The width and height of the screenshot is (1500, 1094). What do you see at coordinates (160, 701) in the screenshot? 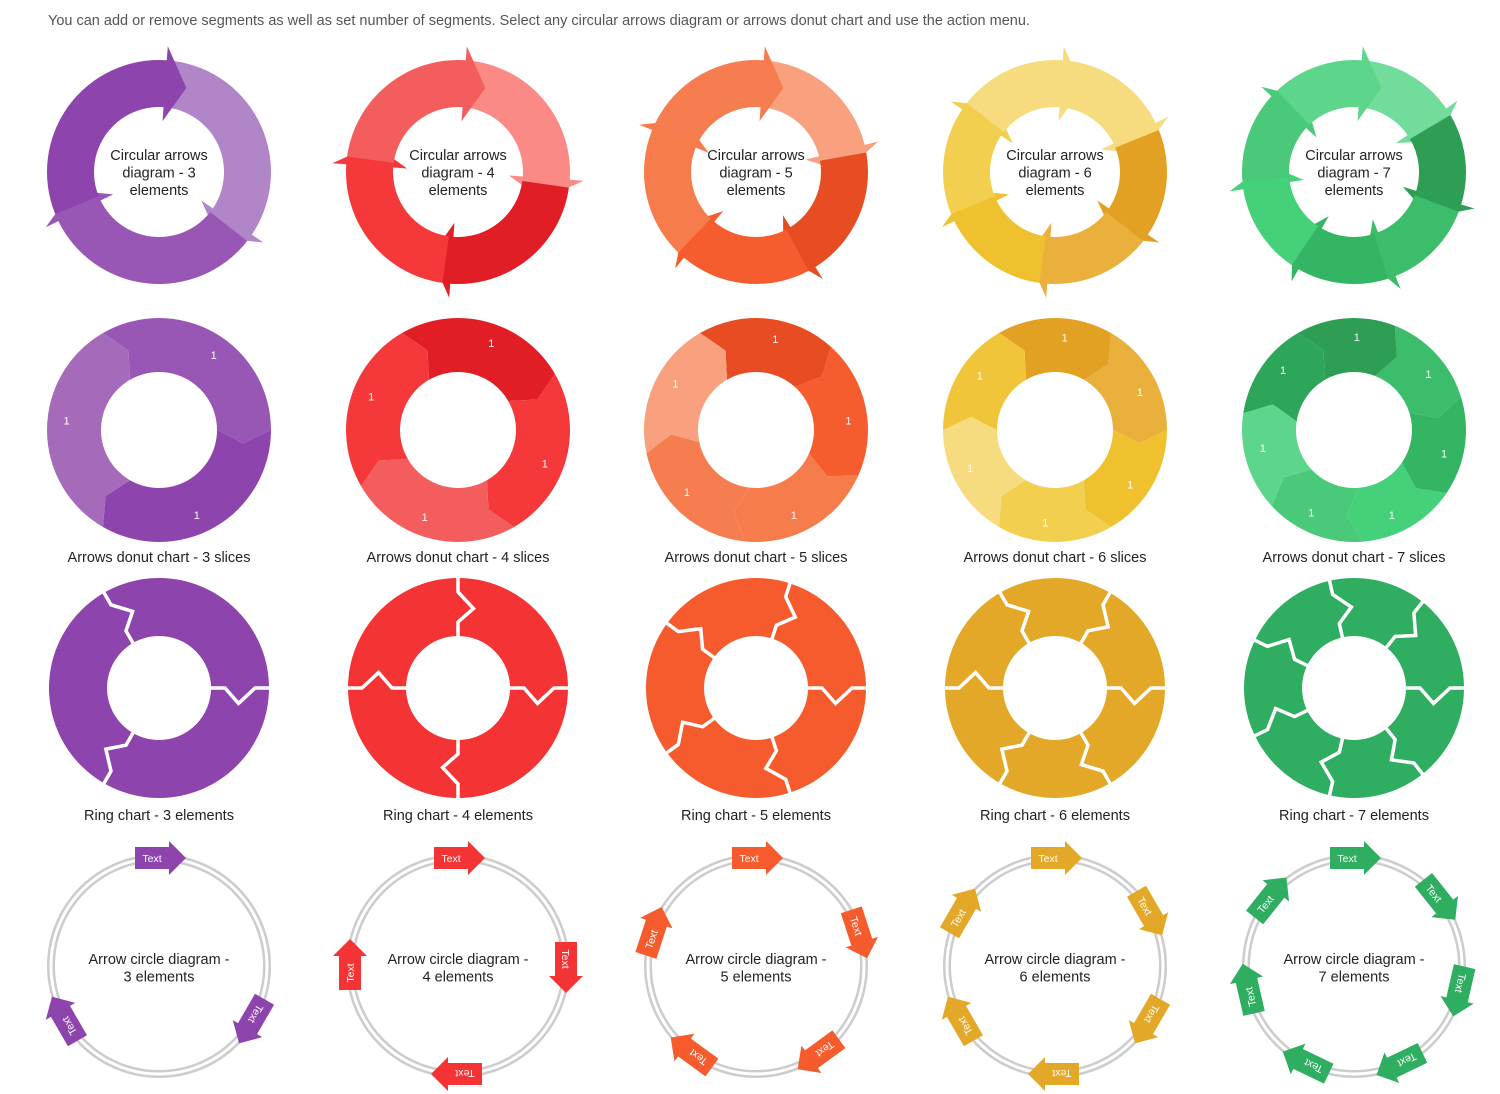
I see `ring-chart-3: Ring chart - 3 elements` at bounding box center [160, 701].